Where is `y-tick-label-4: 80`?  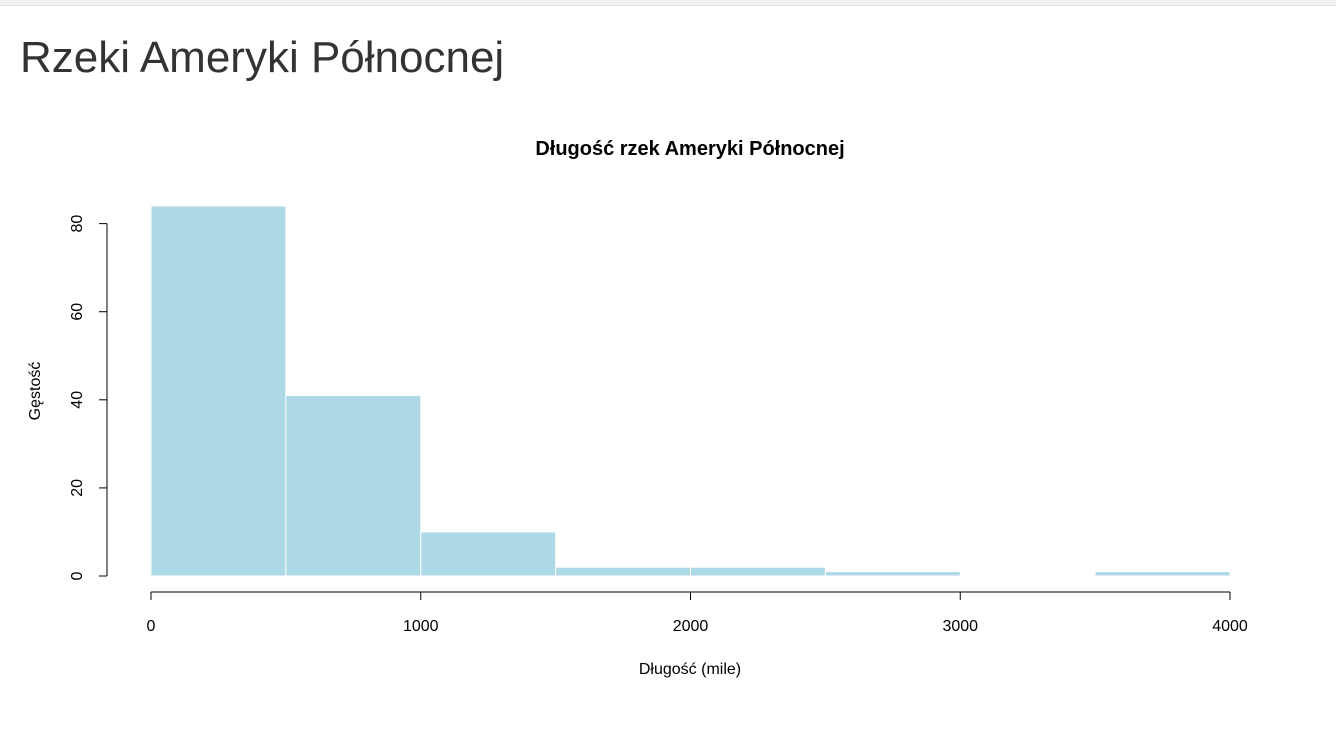 y-tick-label-4: 80 is located at coordinates (77, 224).